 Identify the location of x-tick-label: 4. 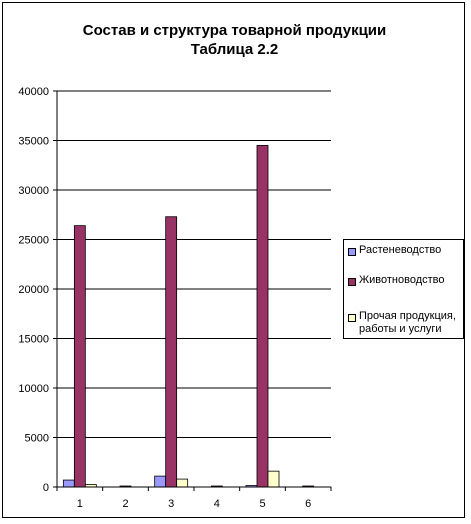
(217, 504).